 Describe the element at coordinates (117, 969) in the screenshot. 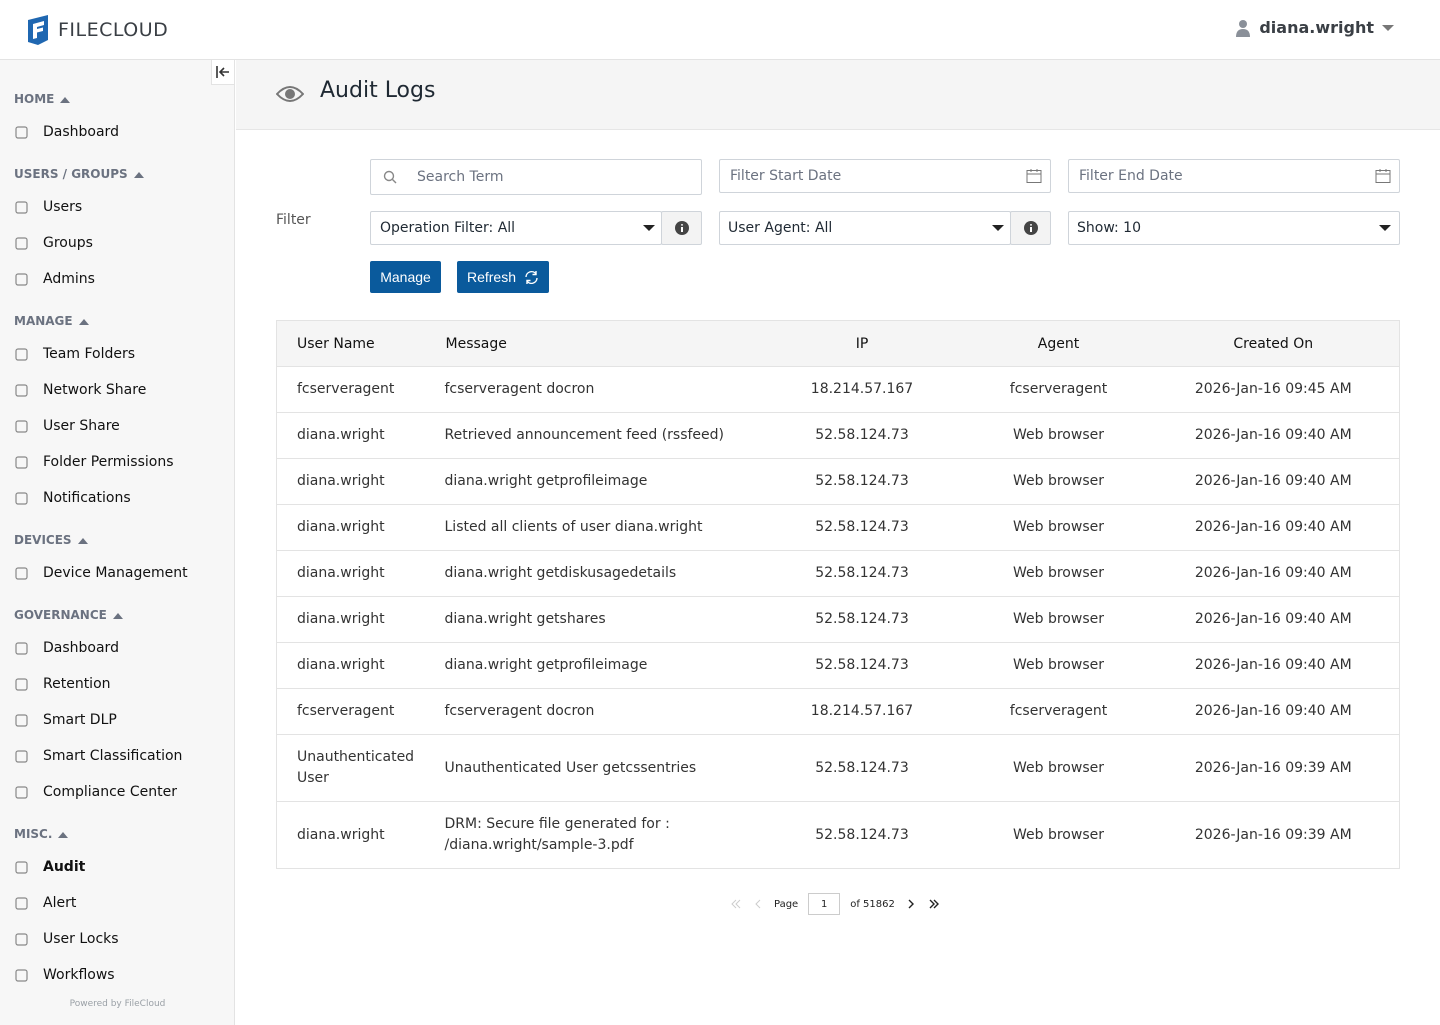

I see `nav-item: Workflows` at that location.